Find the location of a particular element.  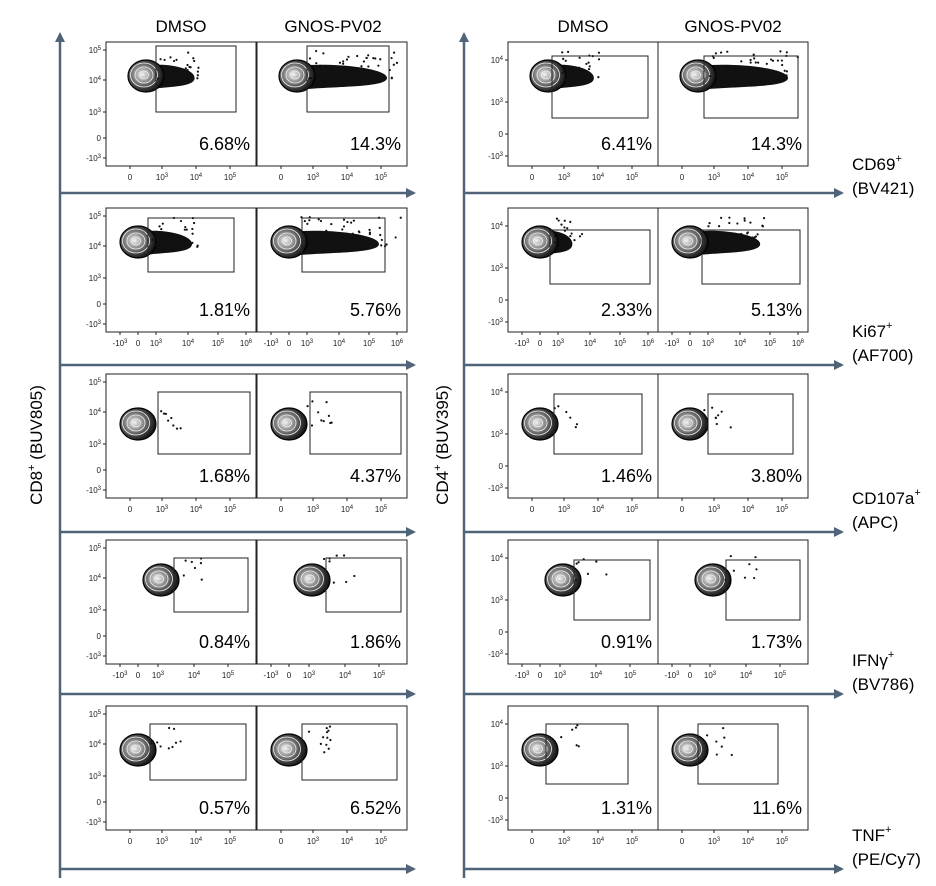

plot-panel-cd4-row3-dmso: 1.46% 104 103 0 -103 0 103 104 105 is located at coordinates (573, 443).